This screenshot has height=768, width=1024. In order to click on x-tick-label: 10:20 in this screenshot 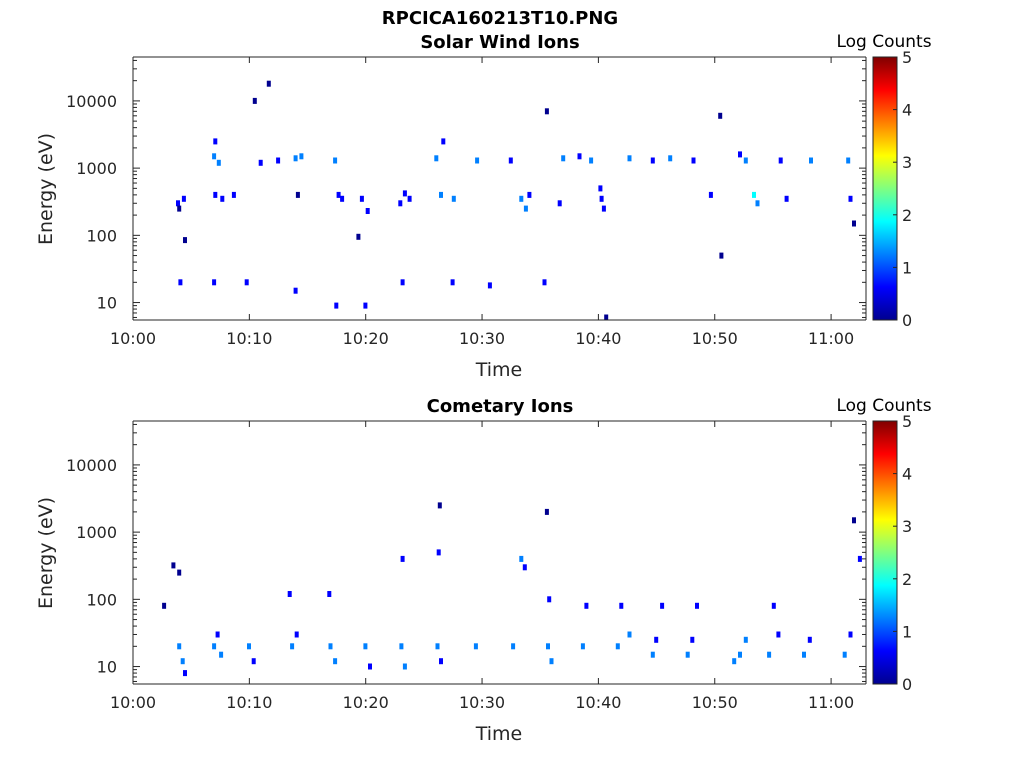, I will do `click(366, 338)`.